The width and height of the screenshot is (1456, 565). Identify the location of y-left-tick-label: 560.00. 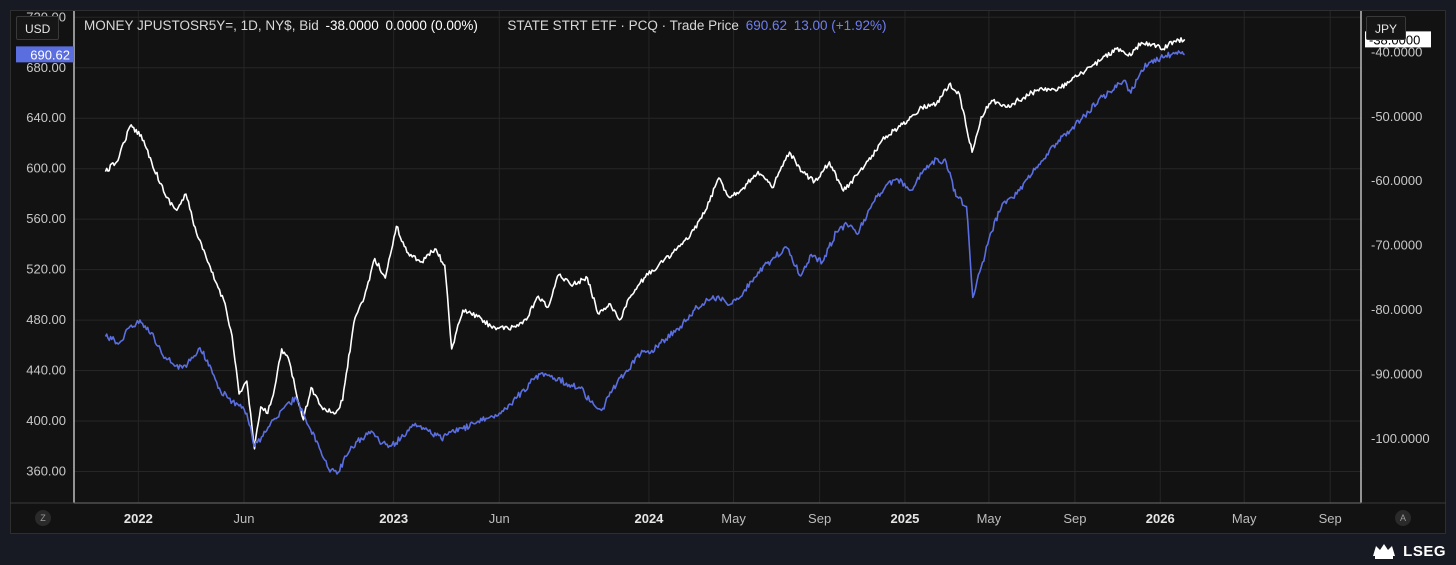
(46, 218).